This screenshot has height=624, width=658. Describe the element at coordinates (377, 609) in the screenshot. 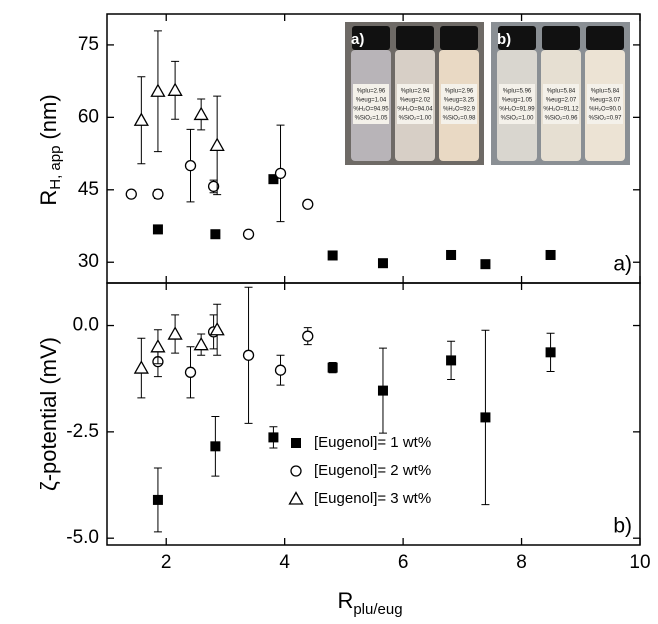

I see `x-label-sub: plu/eug` at that location.